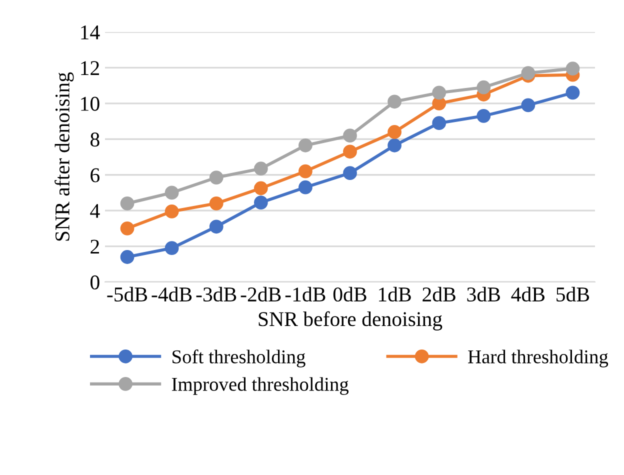 Image resolution: width=624 pixels, height=475 pixels. What do you see at coordinates (538, 359) in the screenshot?
I see `legend-label: Hard thresholding` at bounding box center [538, 359].